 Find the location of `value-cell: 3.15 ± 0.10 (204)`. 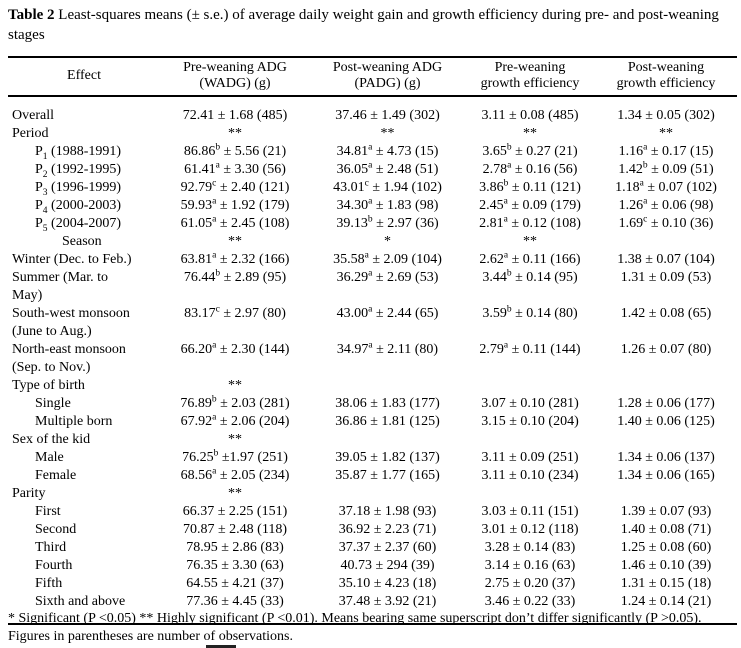

value-cell: 3.15 ± 0.10 (204) is located at coordinates (530, 421).